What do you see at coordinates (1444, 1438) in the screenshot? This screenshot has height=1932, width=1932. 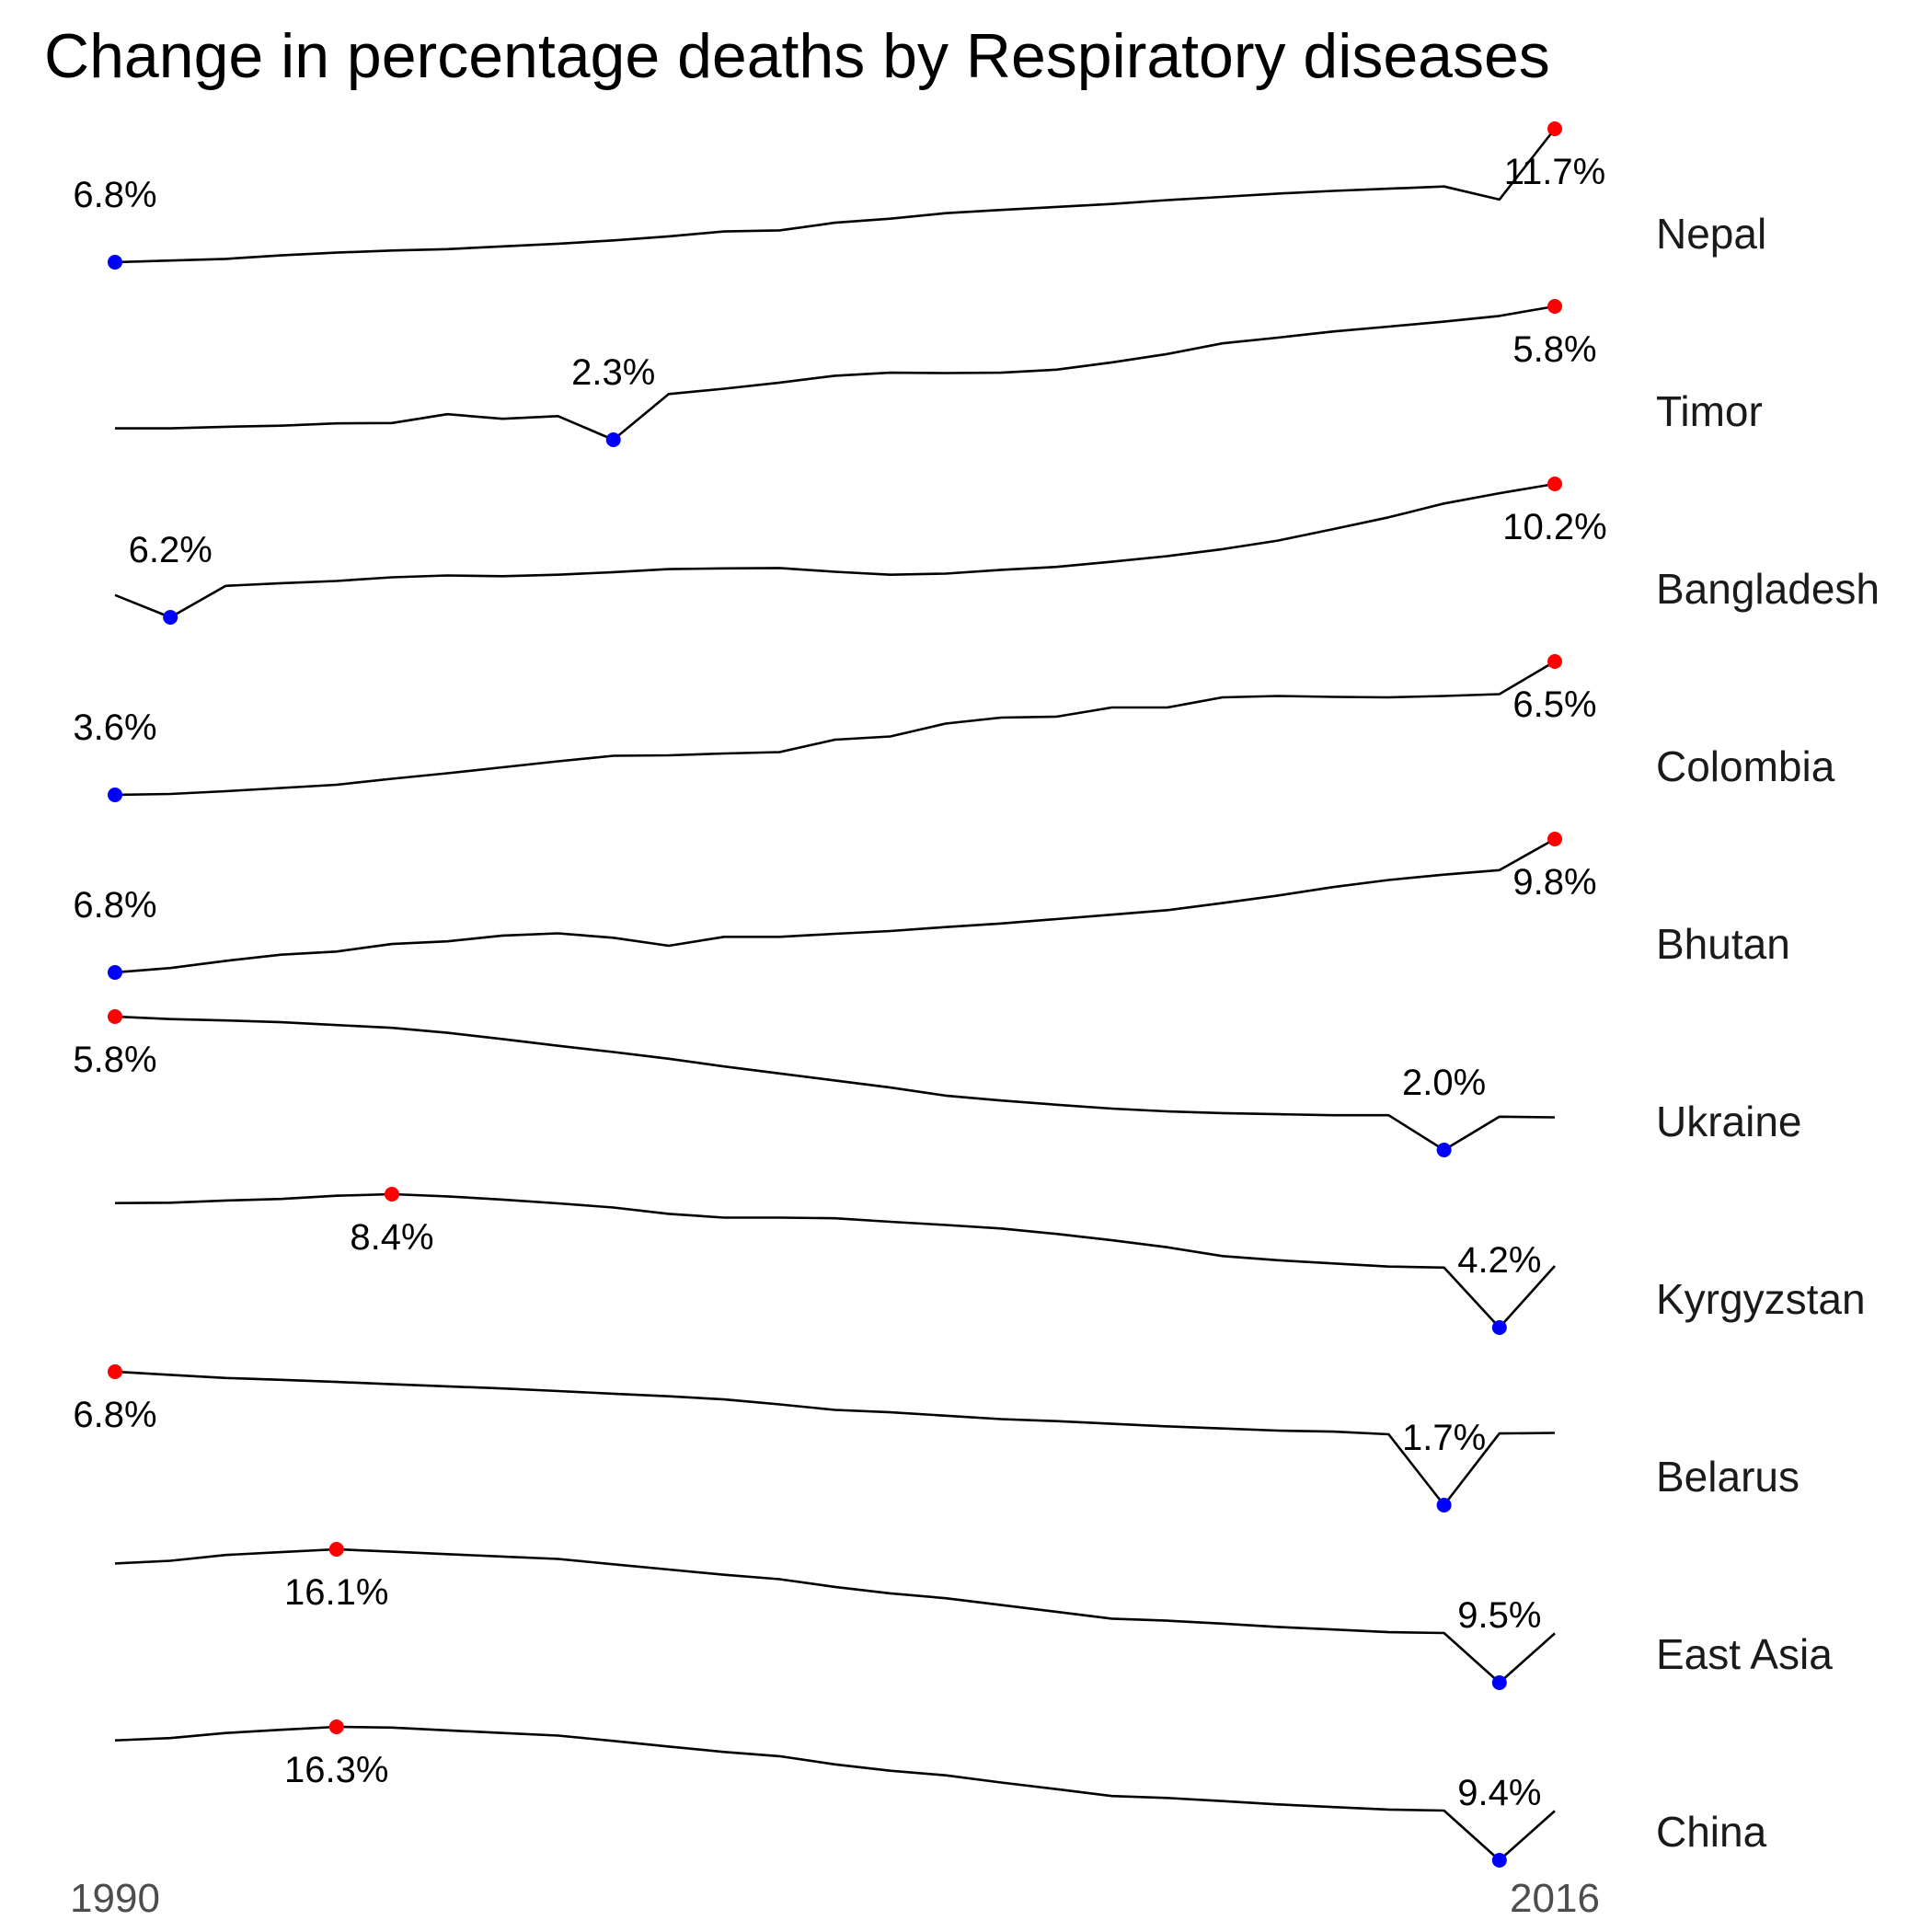 I see `min-label-belarus: 1.7%` at bounding box center [1444, 1438].